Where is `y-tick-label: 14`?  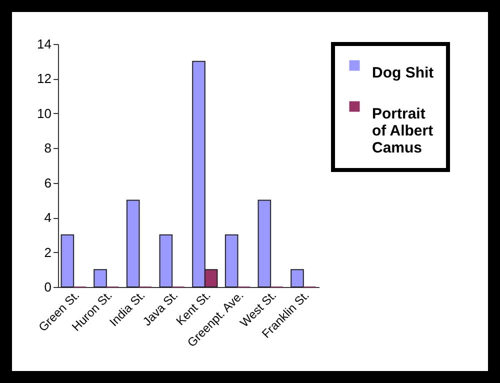
y-tick-label: 14 is located at coordinates (44, 44).